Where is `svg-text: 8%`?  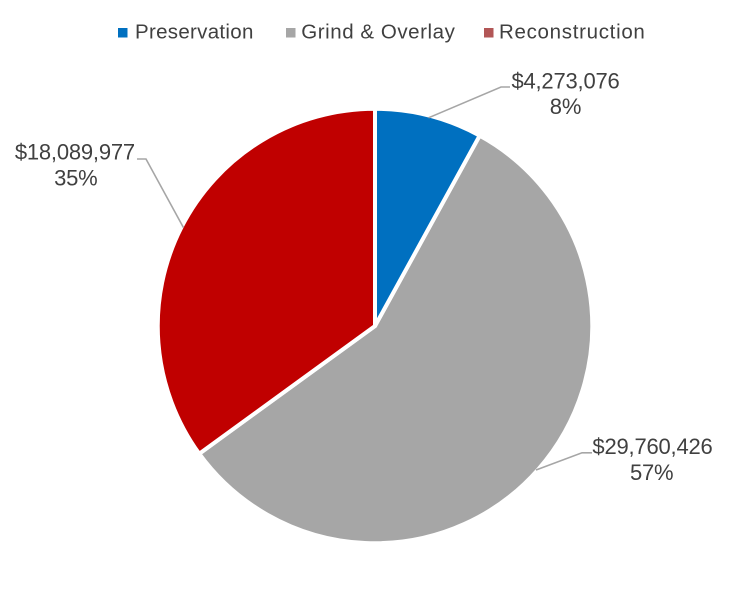
svg-text: 8% is located at coordinates (565, 106).